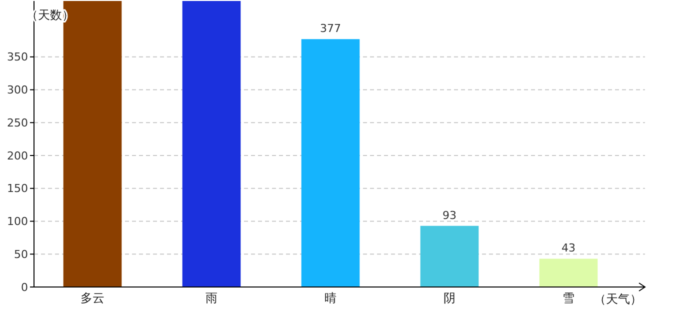  I want to click on x-tick-label: 雪, so click(568, 298).